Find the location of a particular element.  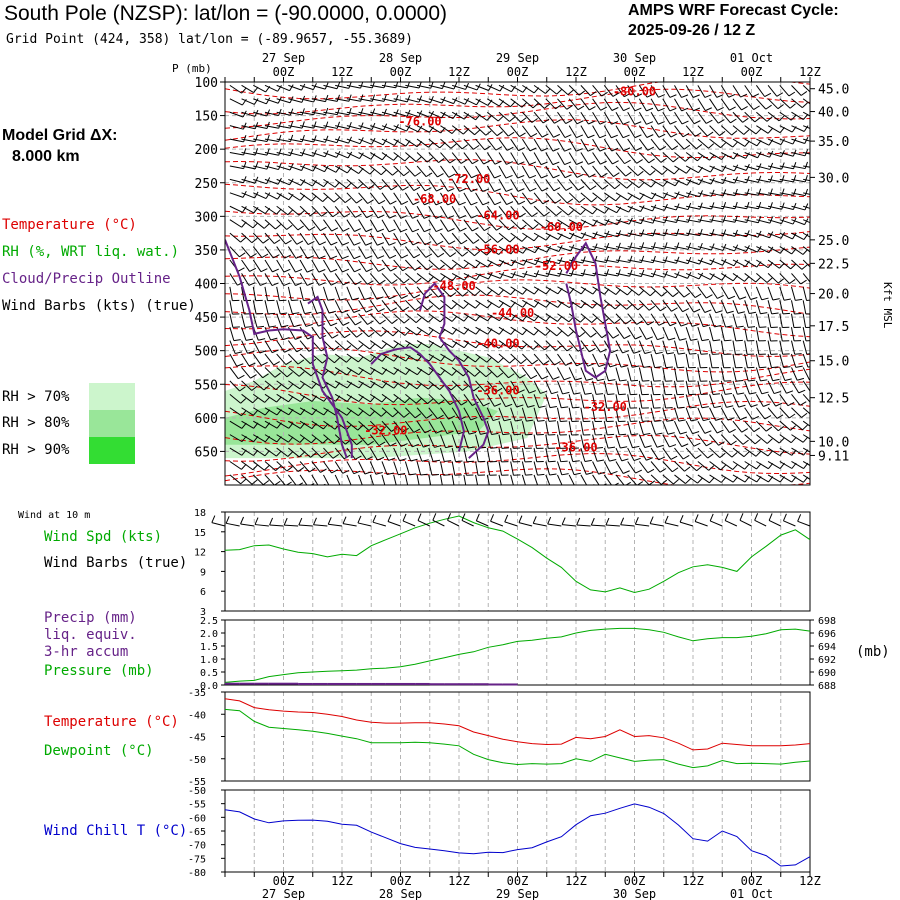

legend-rh70-label: RH > 70% is located at coordinates (36, 397).